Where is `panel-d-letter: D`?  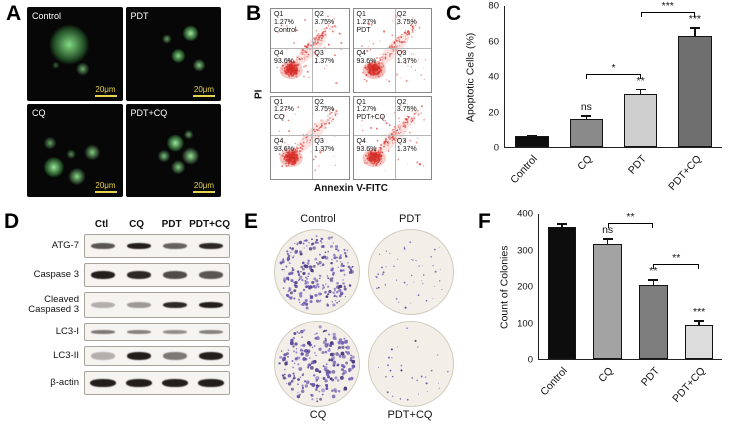
panel-d-letter: D is located at coordinates (12, 221).